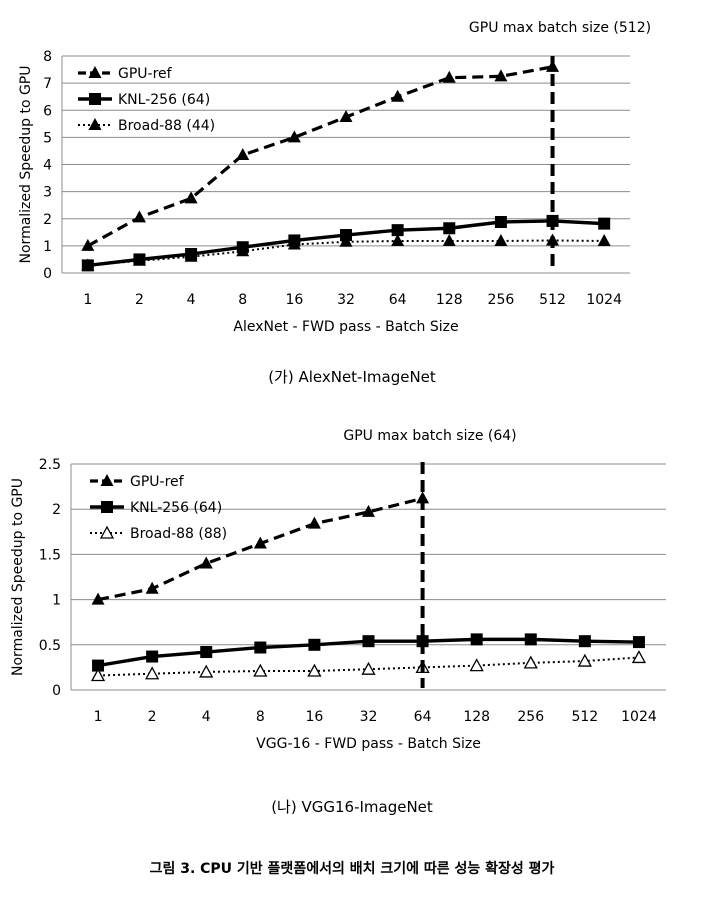 This screenshot has width=704, height=898. I want to click on gpu-max-batch-annotation: GPU max batch size (64), so click(429, 436).